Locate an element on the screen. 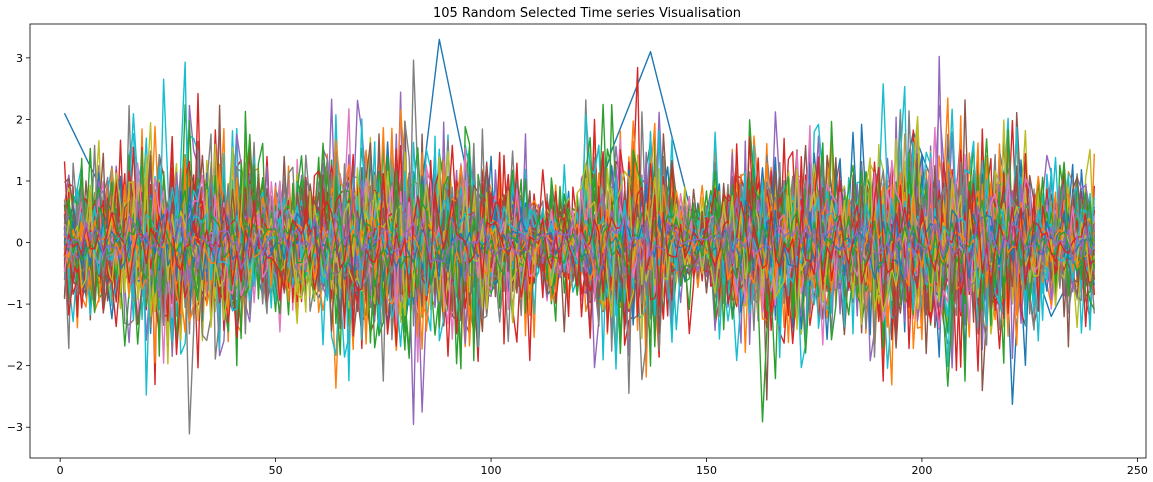 Image resolution: width=1153 pixels, height=482 pixels. x-tick-label: 150 is located at coordinates (706, 470).